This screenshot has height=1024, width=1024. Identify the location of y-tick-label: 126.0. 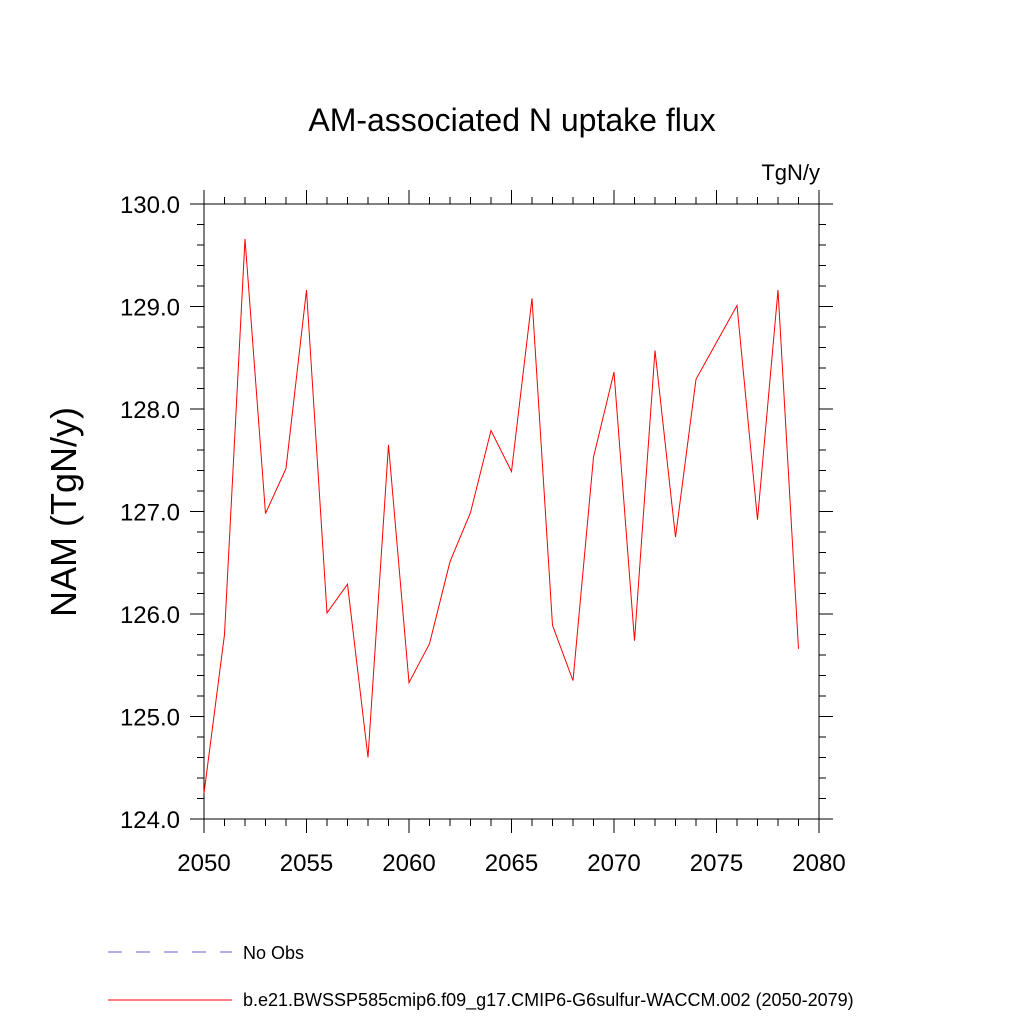
(150, 615).